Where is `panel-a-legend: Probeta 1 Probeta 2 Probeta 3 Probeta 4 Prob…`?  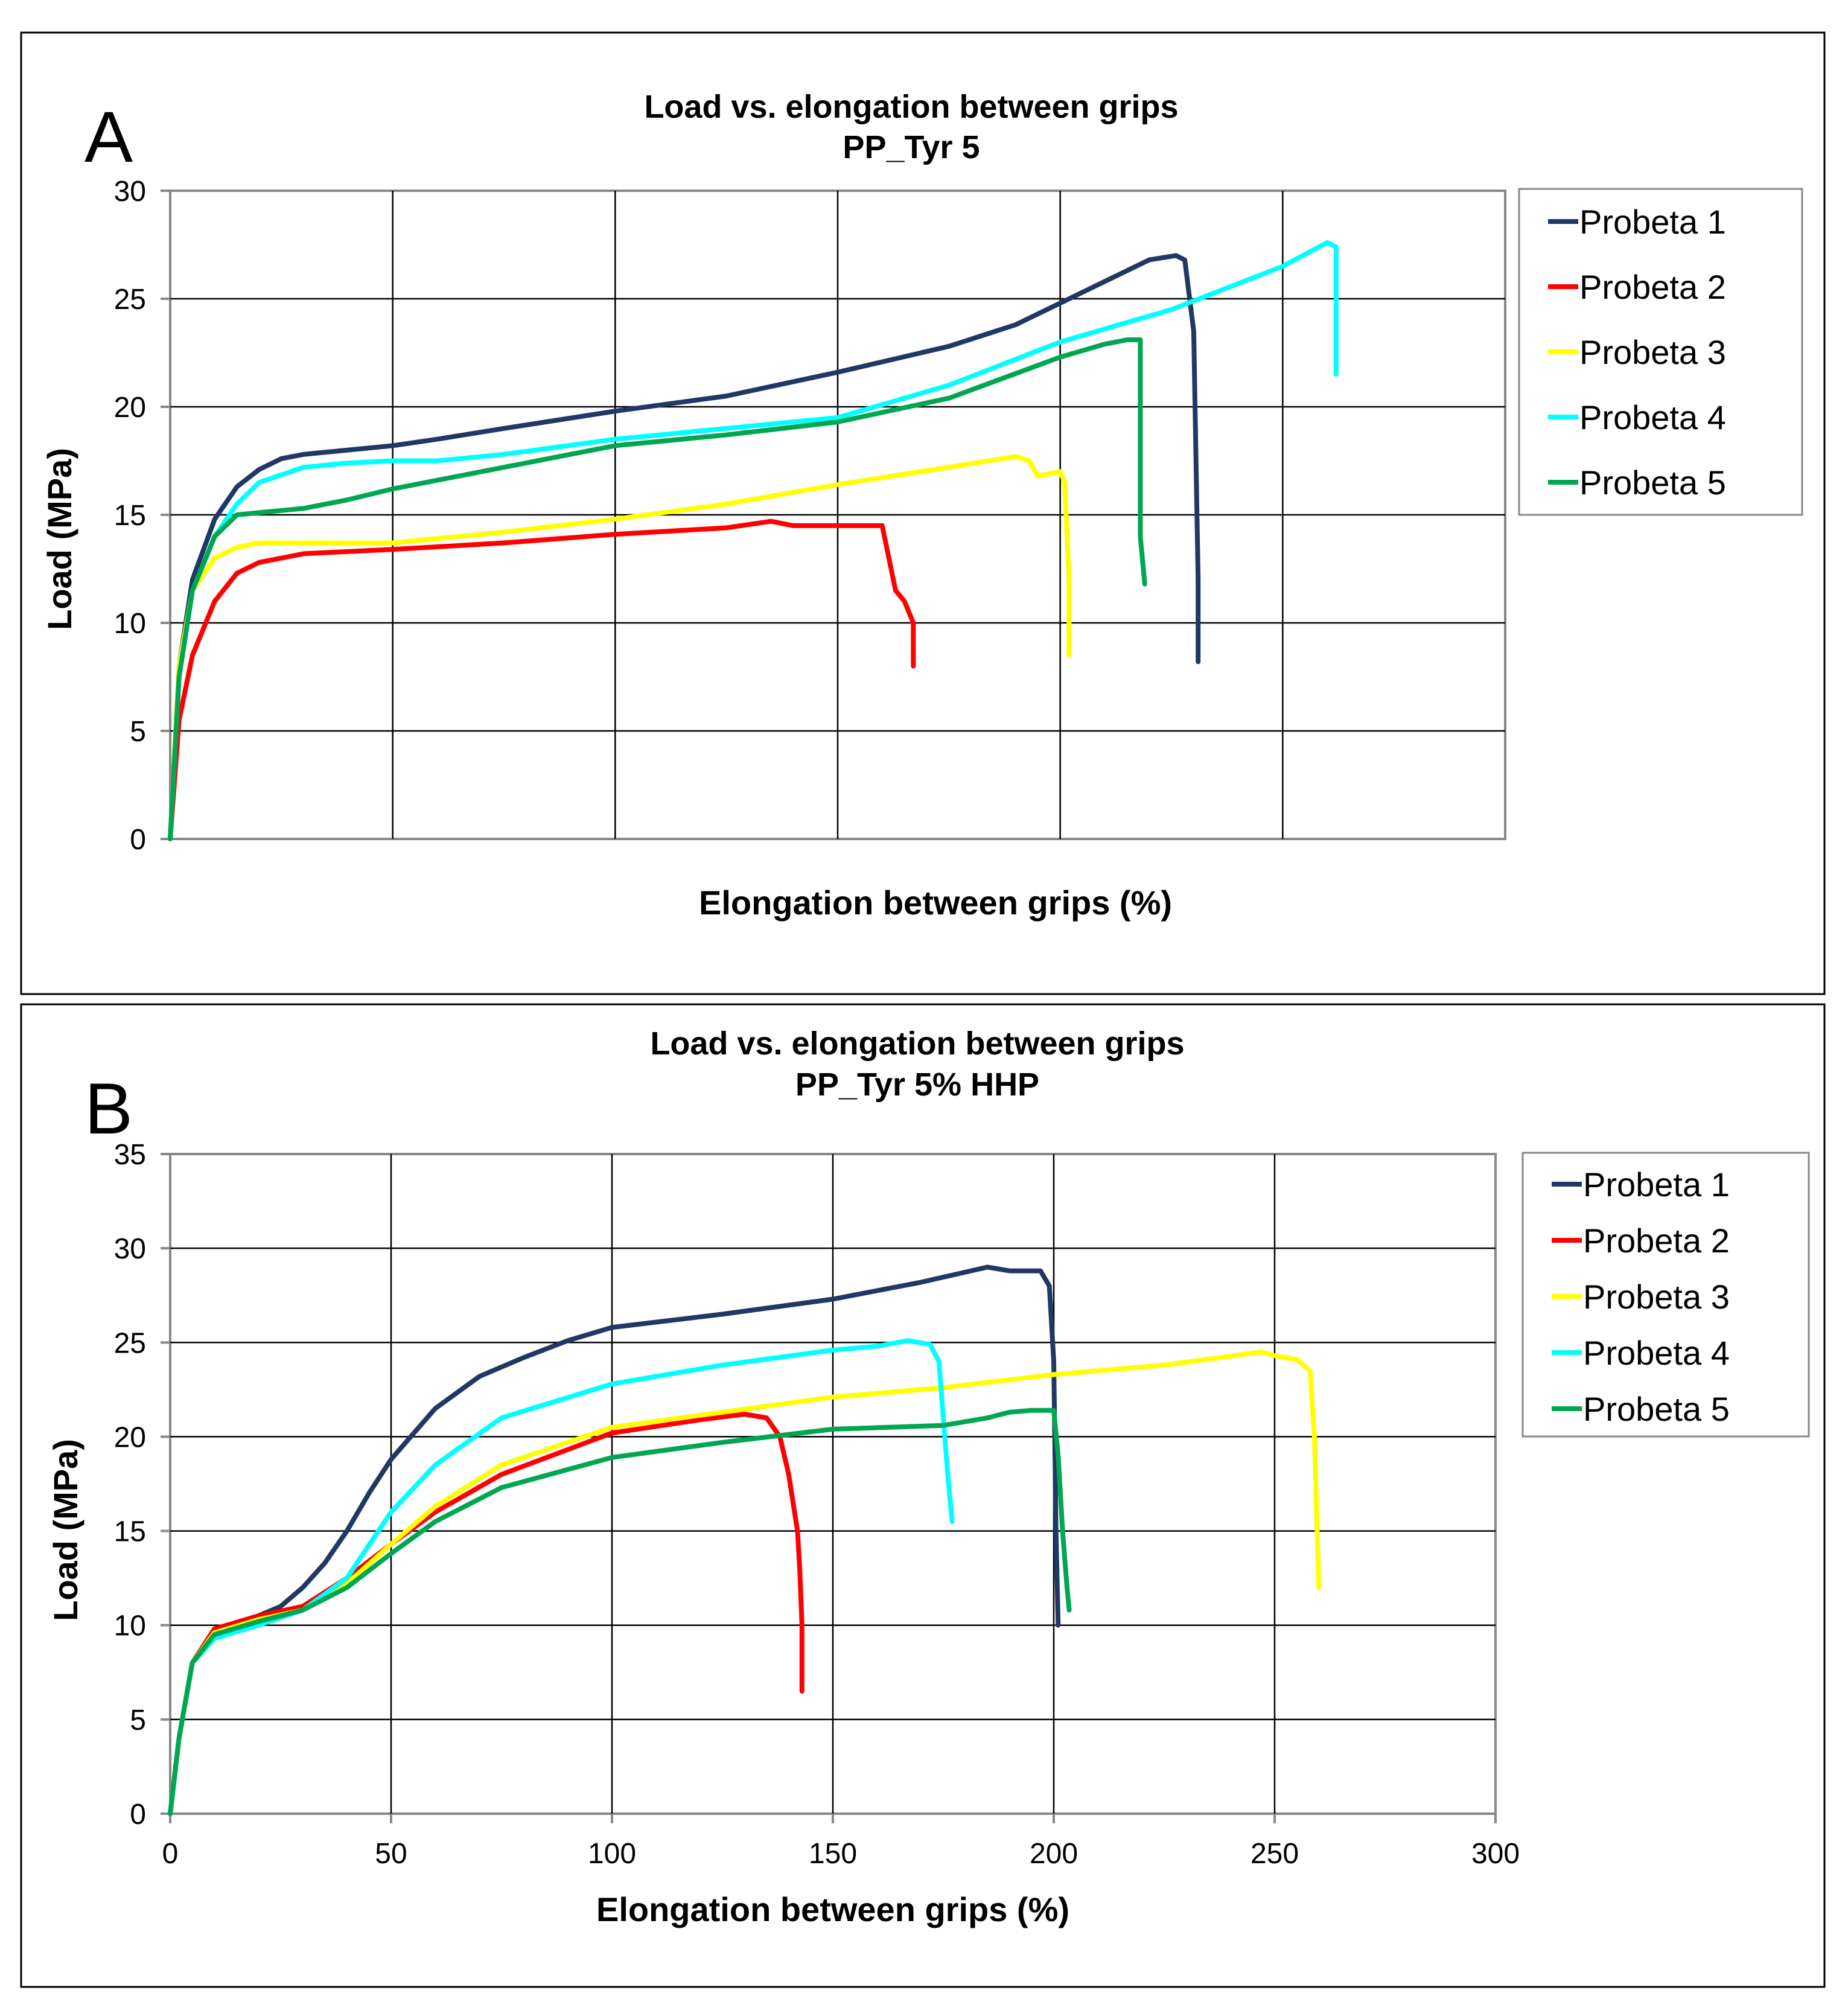
panel-a-legend: Probeta 1 Probeta 2 Probeta 3 Probeta 4 Prob… is located at coordinates (1660, 352).